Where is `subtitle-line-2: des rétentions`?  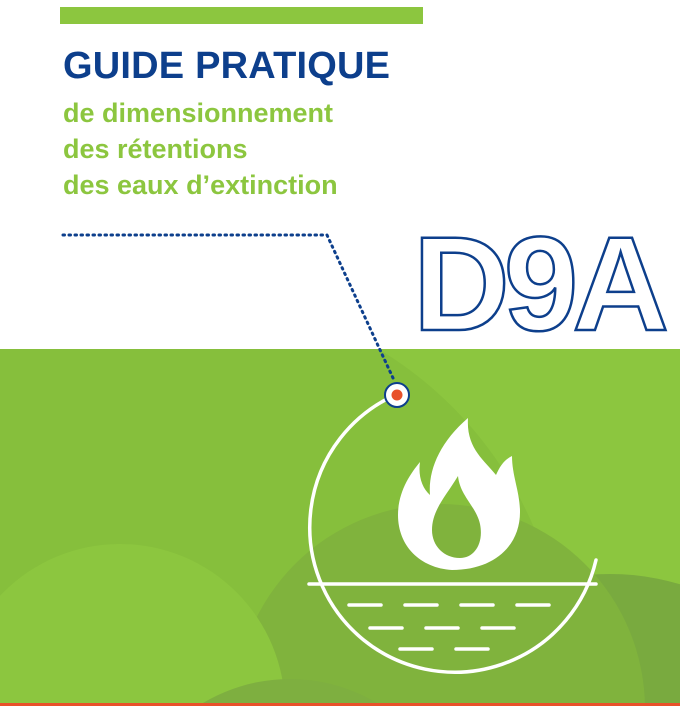 subtitle-line-2: des rétentions is located at coordinates (155, 149).